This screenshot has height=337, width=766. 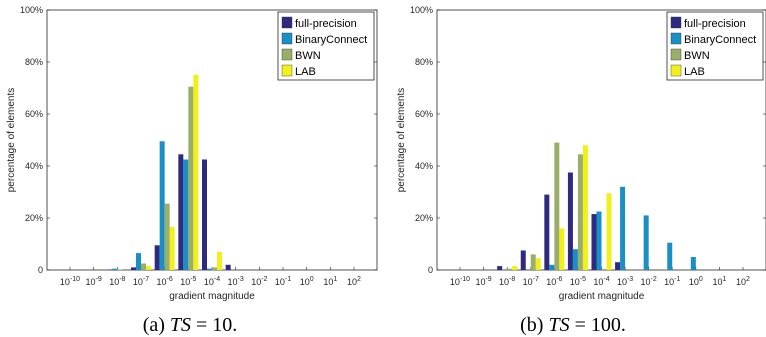 What do you see at coordinates (424, 62) in the screenshot?
I see `y-tick-label: 80%` at bounding box center [424, 62].